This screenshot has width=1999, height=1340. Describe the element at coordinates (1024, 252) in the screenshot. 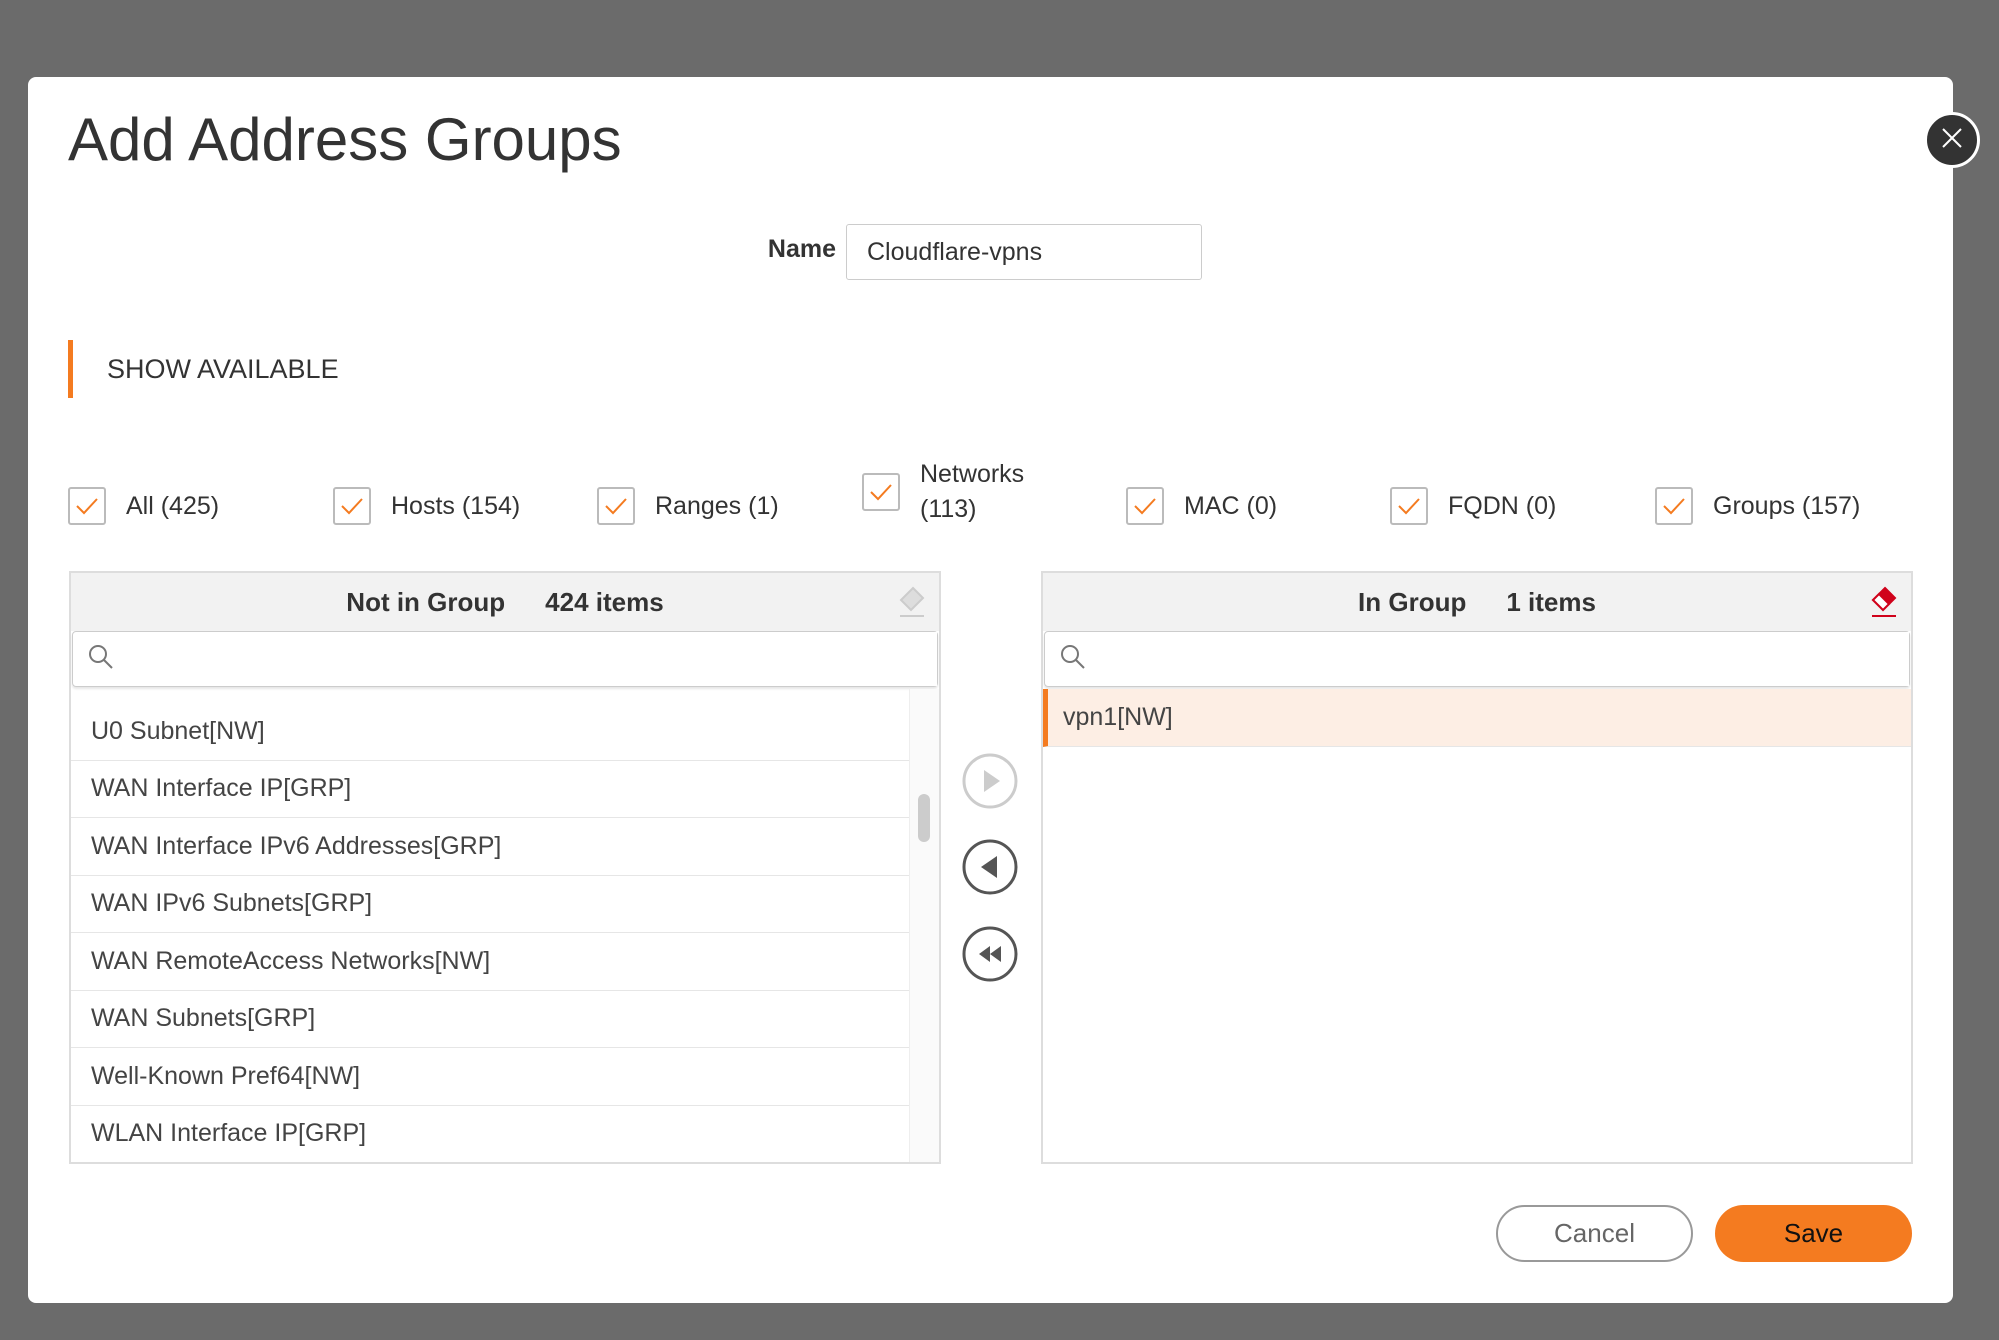

I see `name-input` at that location.